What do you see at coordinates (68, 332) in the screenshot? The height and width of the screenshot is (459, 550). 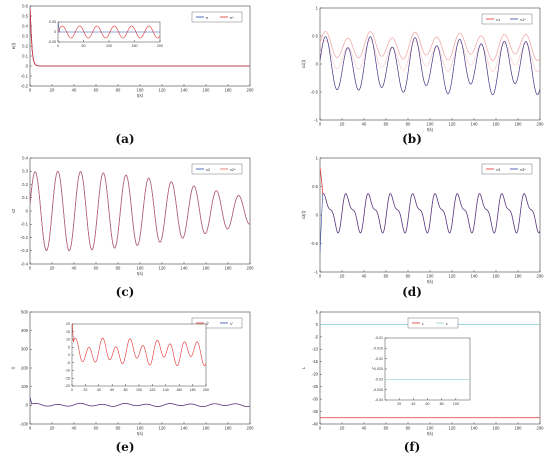 I see `y-tick-label: 15` at bounding box center [68, 332].